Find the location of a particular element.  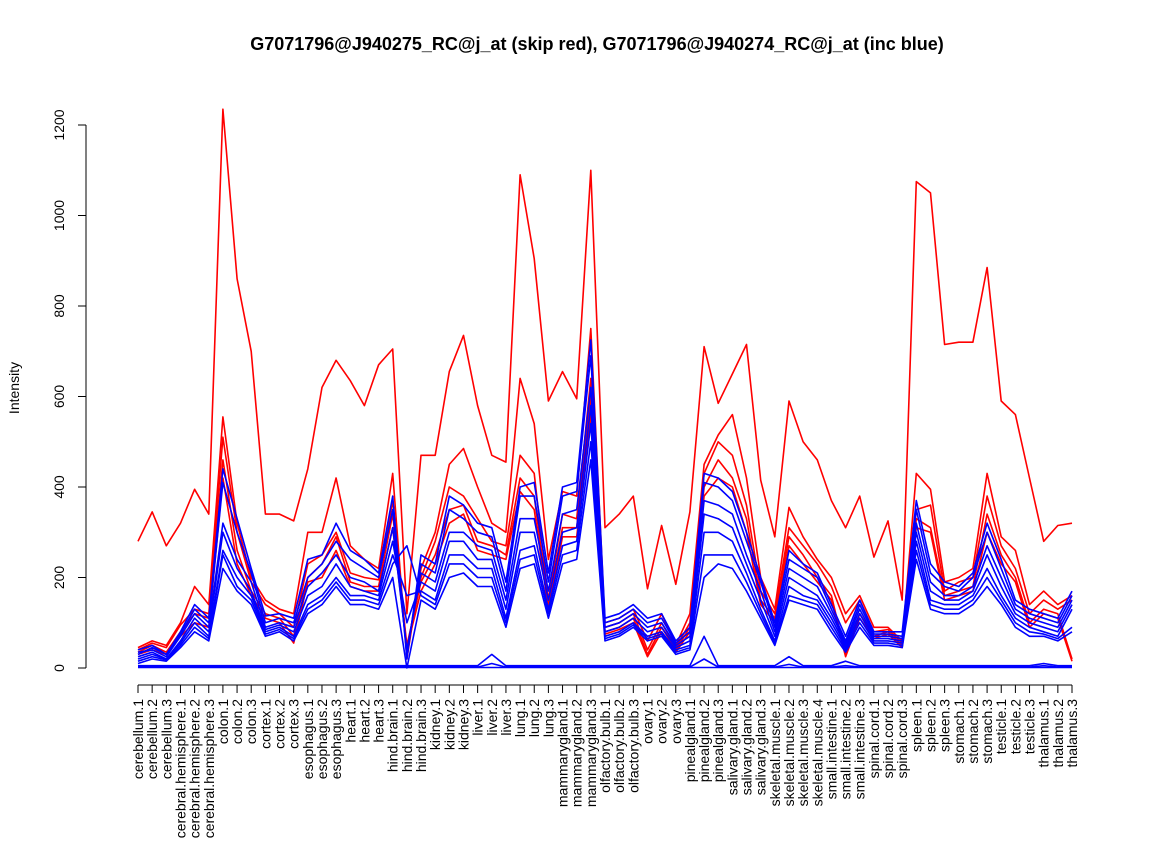

x-tick-label: spleen.1 is located at coordinates (916, 725).